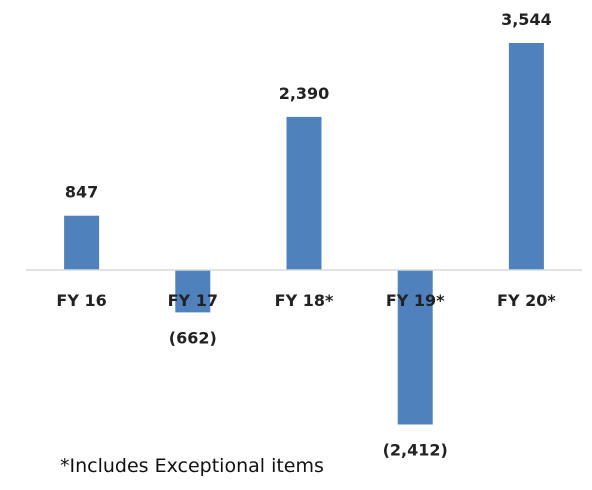 The image size is (592, 490). Describe the element at coordinates (192, 466) in the screenshot. I see `footnote: *Includes Exceptional items` at that location.